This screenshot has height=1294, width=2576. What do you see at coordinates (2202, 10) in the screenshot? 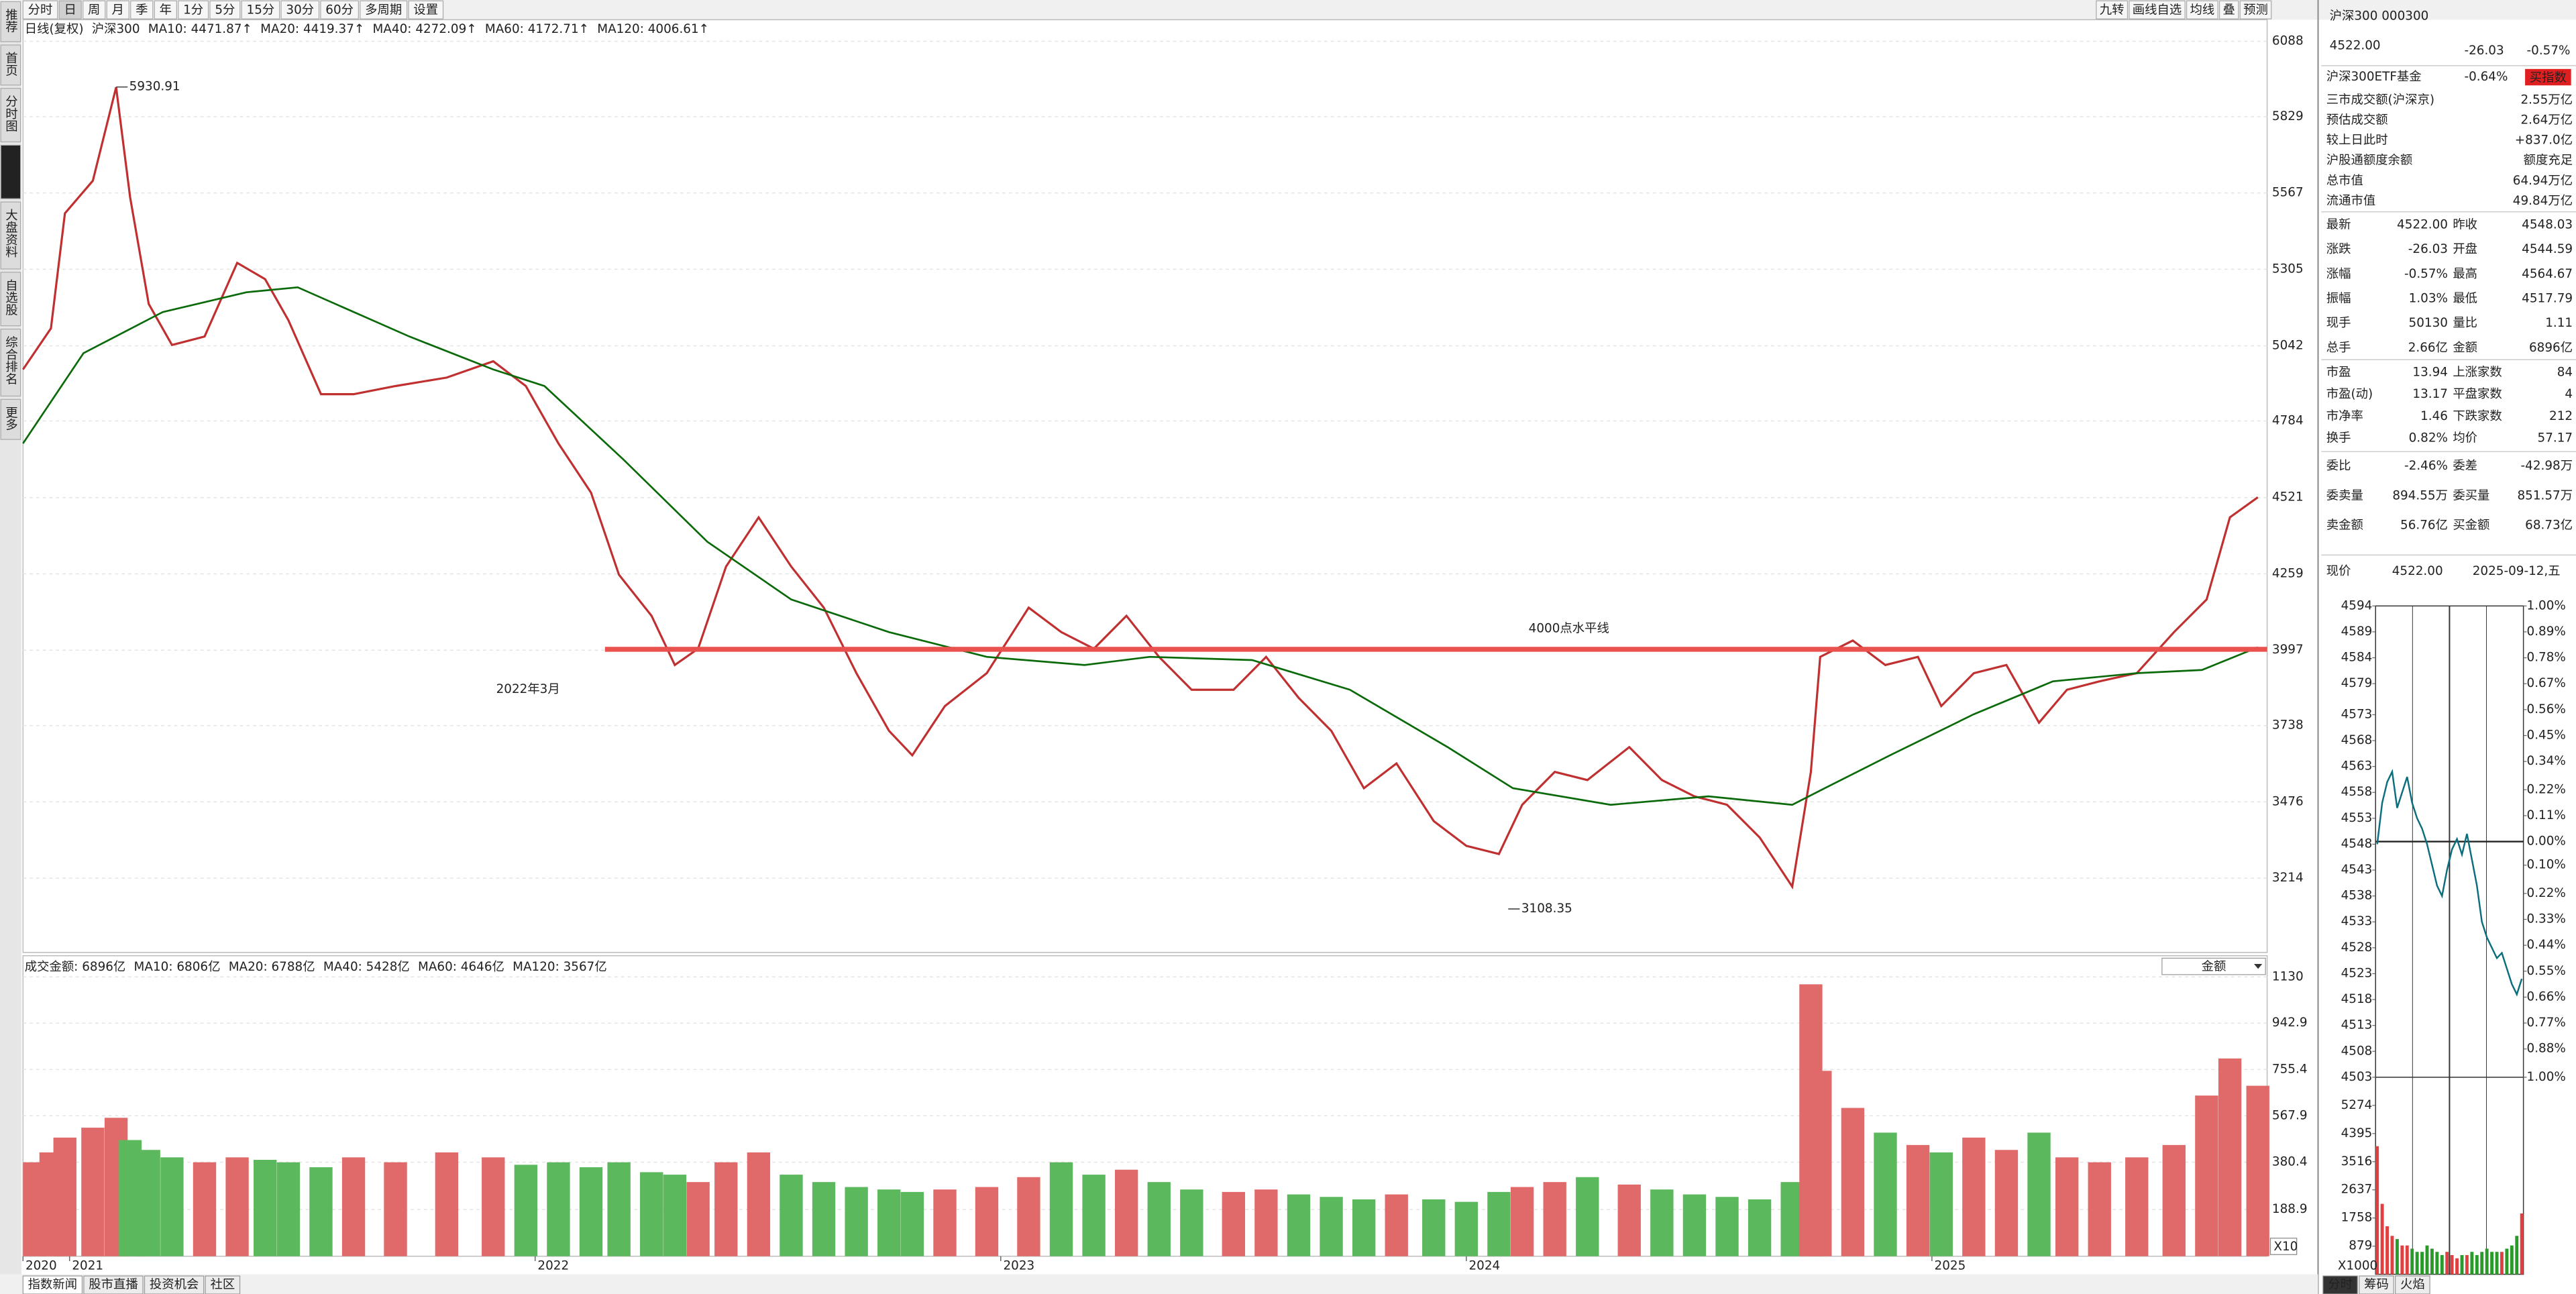
I see `tool-tab: 均线` at bounding box center [2202, 10].